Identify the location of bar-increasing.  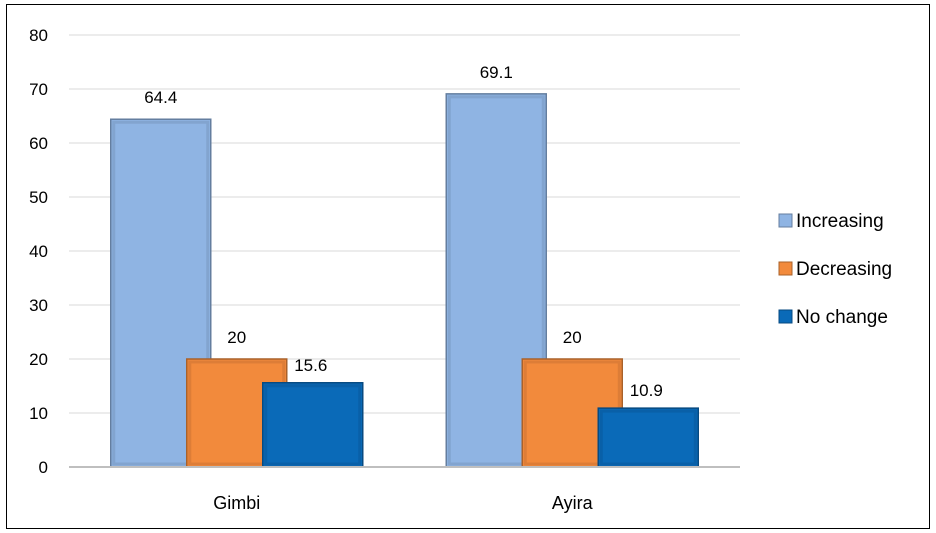
(496, 280).